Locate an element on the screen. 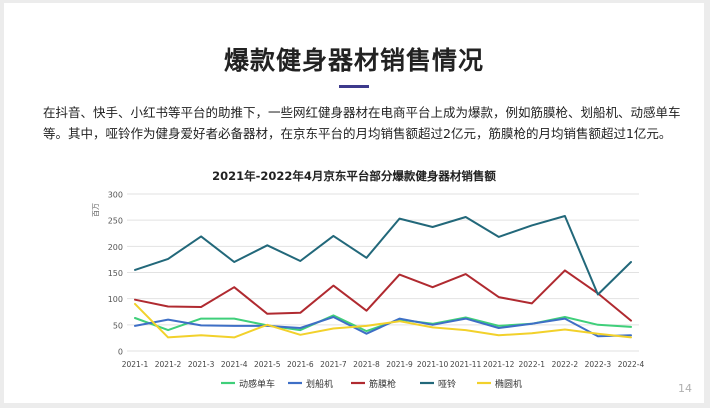  y-tick-label: 150 is located at coordinates (115, 273).